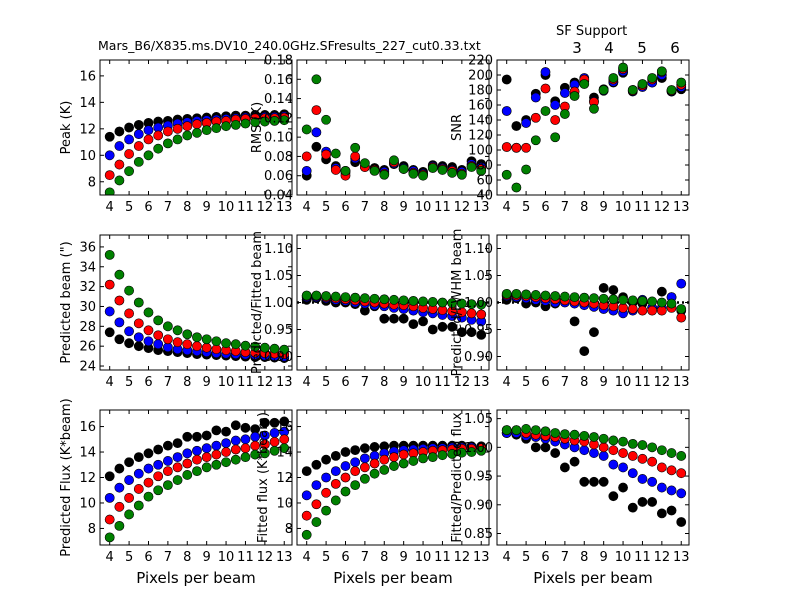  What do you see at coordinates (484, 196) in the screenshot?
I see `y-tick-label: 40` at bounding box center [484, 196].